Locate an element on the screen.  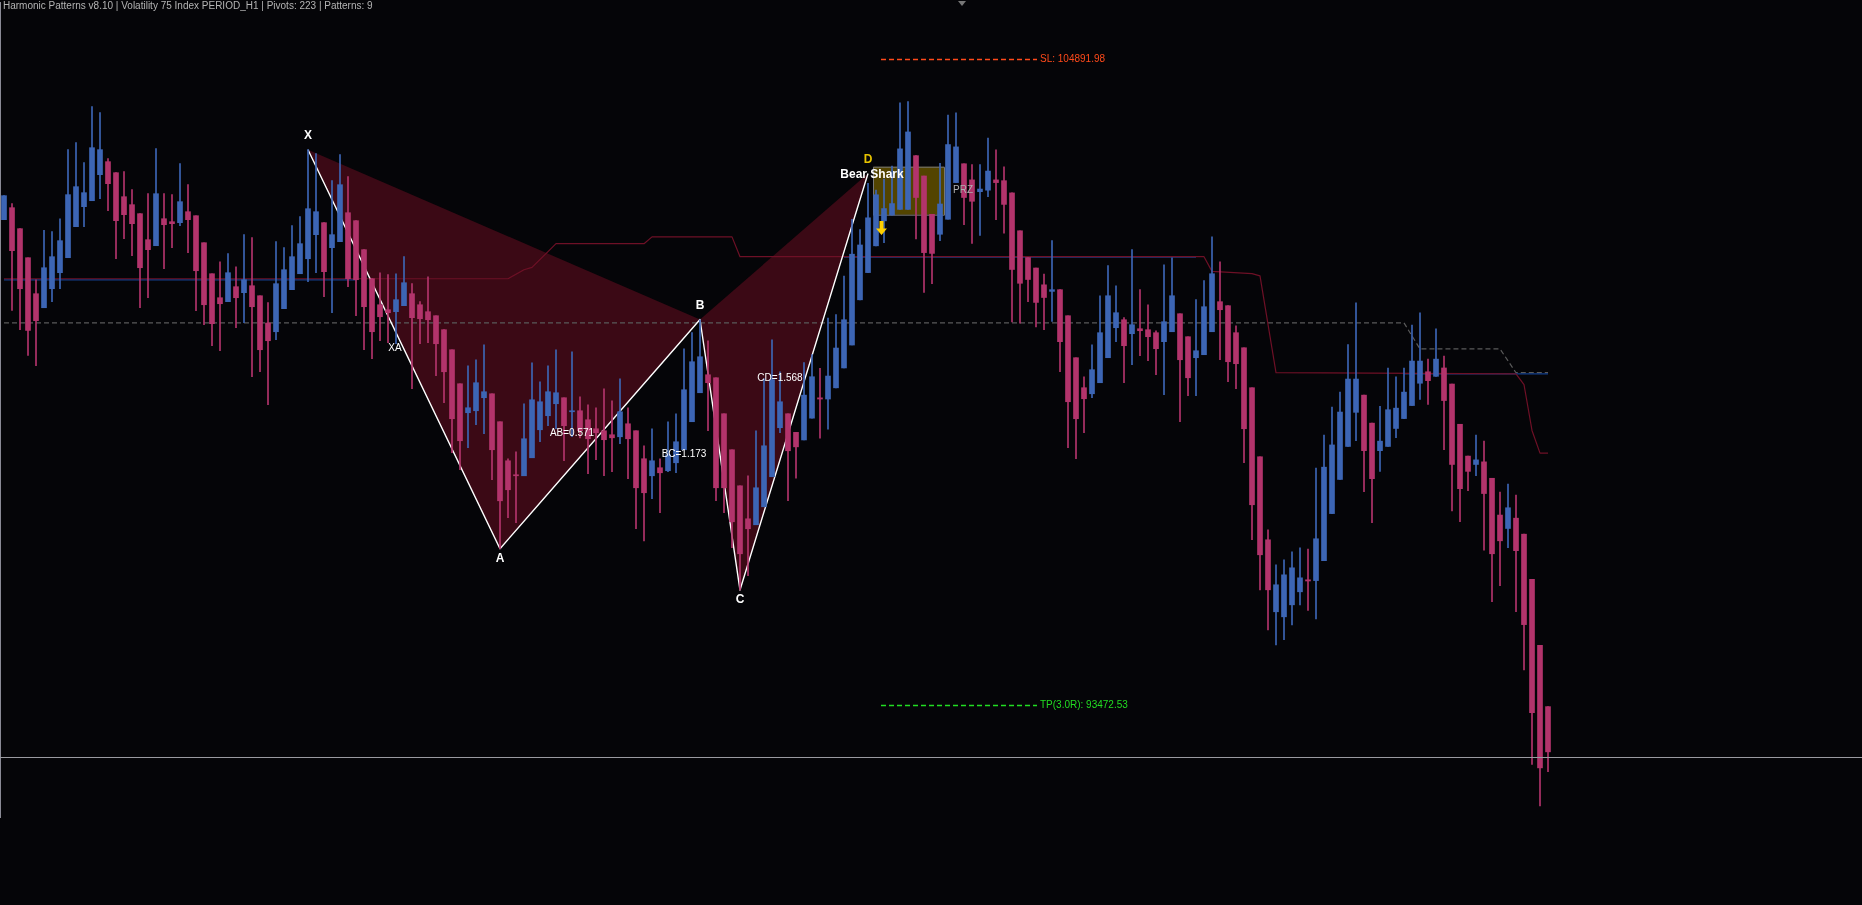
data-label: A is located at coordinates (500, 558).